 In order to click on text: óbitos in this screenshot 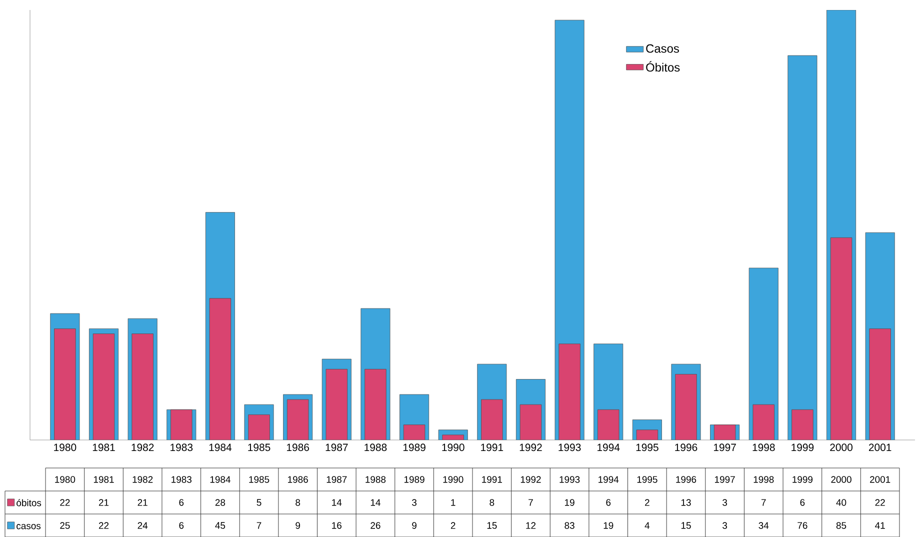, I will do `click(29, 502)`.